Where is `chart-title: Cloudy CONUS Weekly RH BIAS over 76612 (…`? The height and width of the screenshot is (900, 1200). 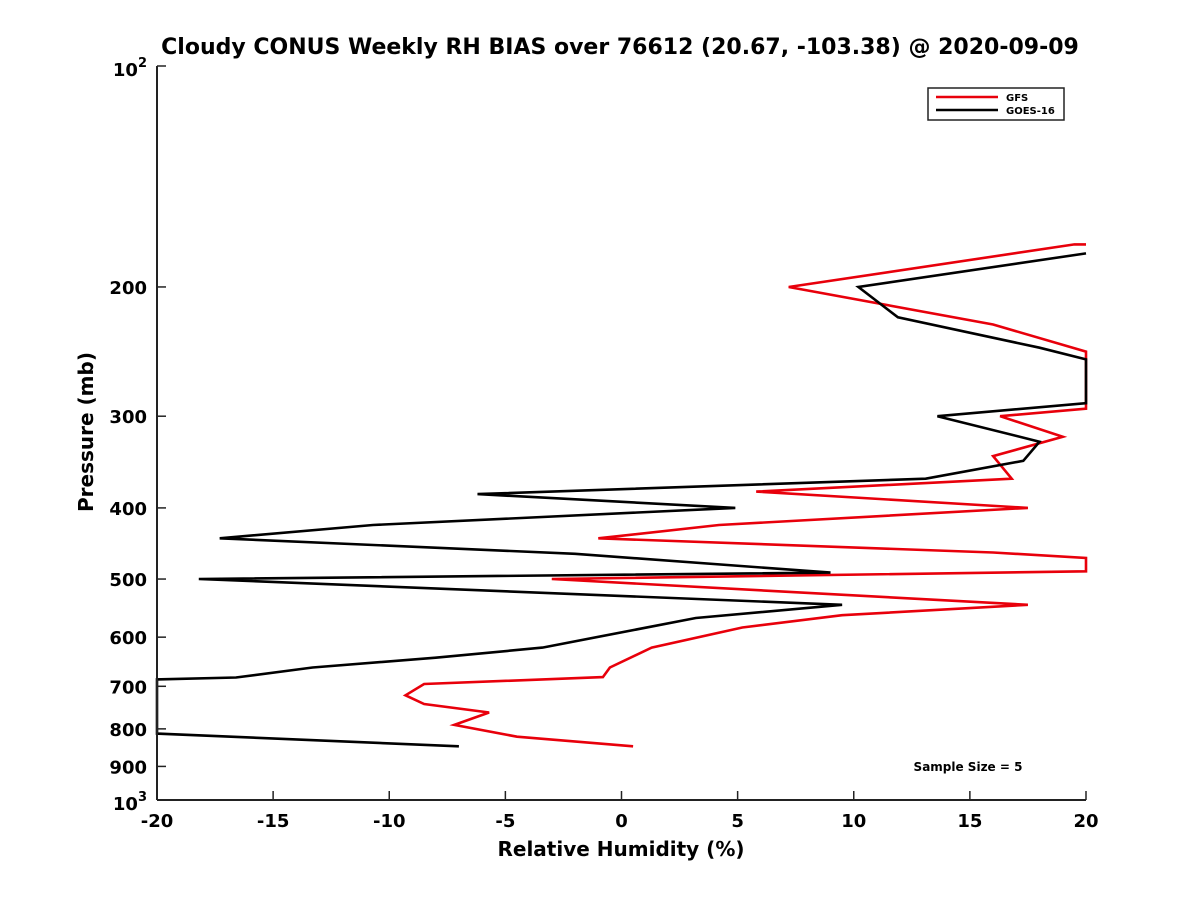 chart-title: Cloudy CONUS Weekly RH BIAS over 76612 (… is located at coordinates (620, 47).